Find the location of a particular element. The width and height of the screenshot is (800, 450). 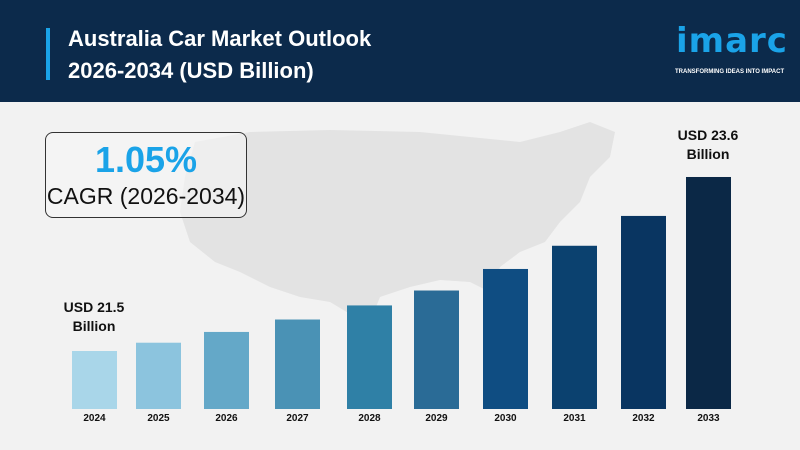

first-annotation-line1: USD 21.5 is located at coordinates (94, 307).